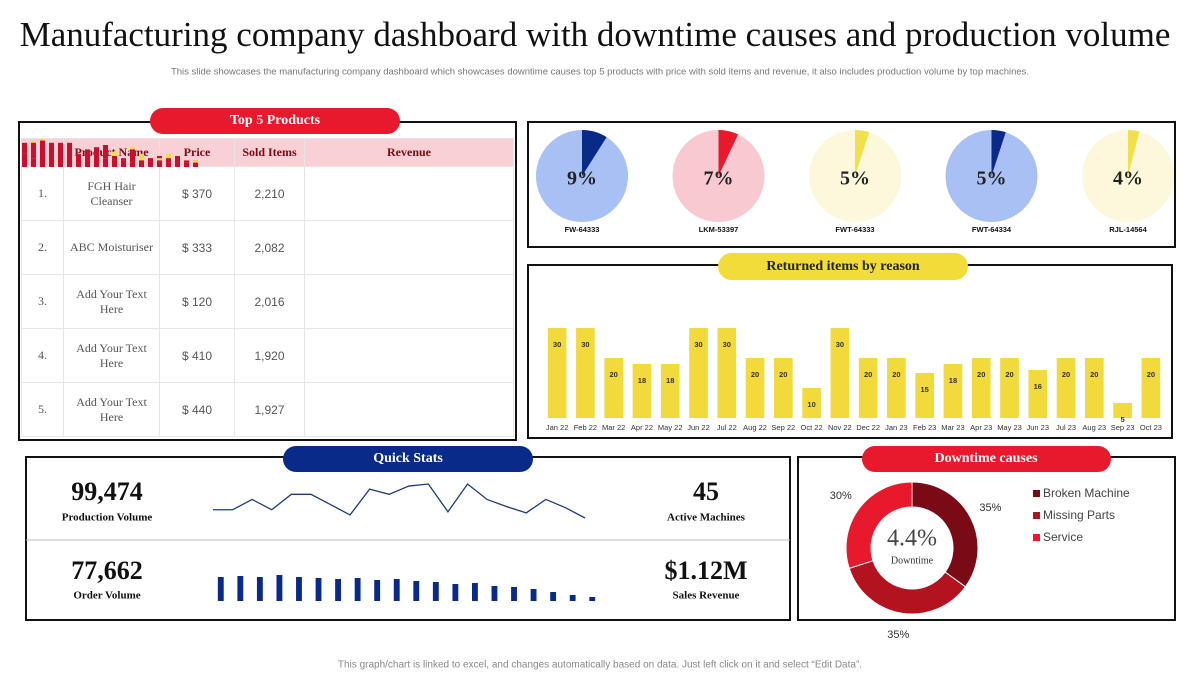 The height and width of the screenshot is (675, 1200). I want to click on sold-cell: 2,210, so click(269, 193).